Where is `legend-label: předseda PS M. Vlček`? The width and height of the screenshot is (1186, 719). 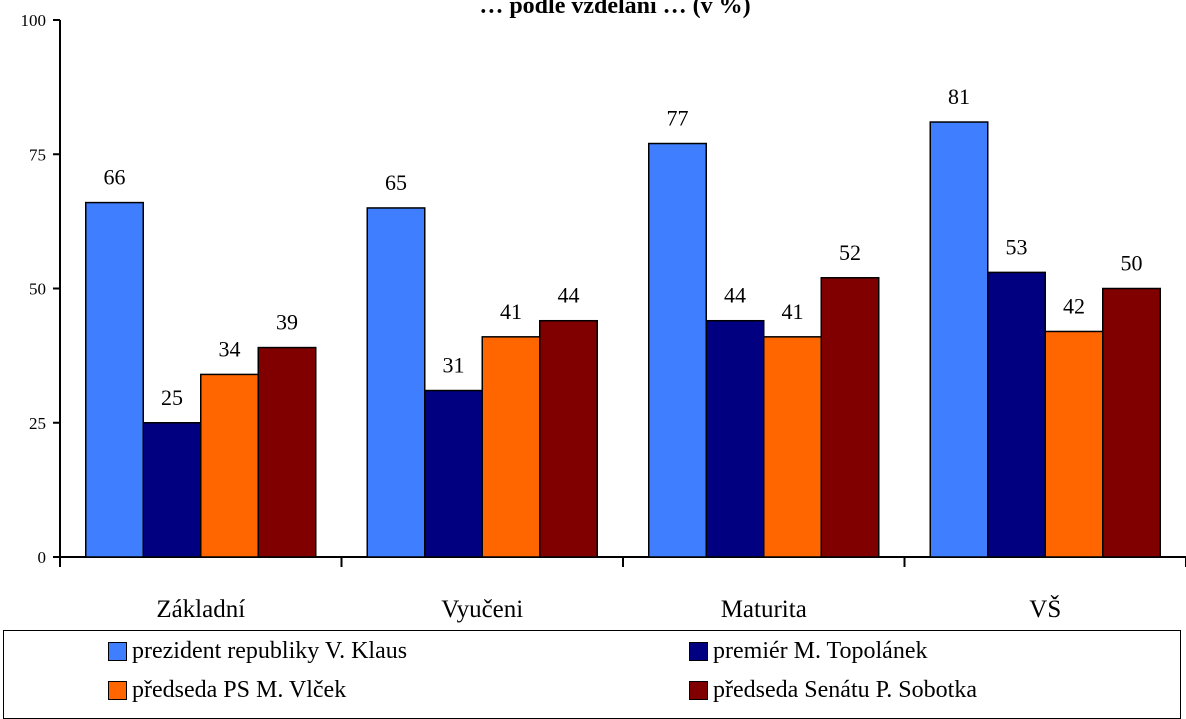 legend-label: předseda PS M. Vlček is located at coordinates (239, 690).